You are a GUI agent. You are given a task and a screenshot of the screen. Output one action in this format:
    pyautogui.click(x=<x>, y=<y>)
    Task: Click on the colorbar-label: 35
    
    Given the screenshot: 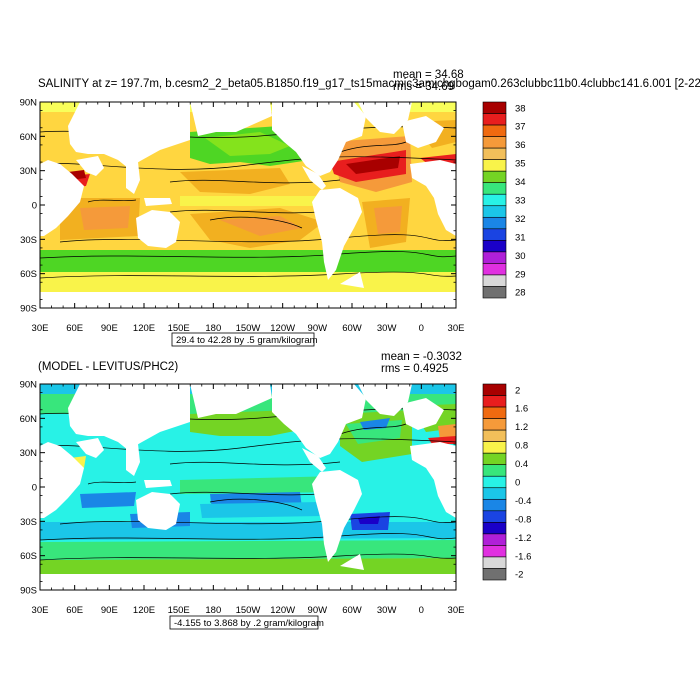 What is the action you would take?
    pyautogui.click(x=520, y=164)
    